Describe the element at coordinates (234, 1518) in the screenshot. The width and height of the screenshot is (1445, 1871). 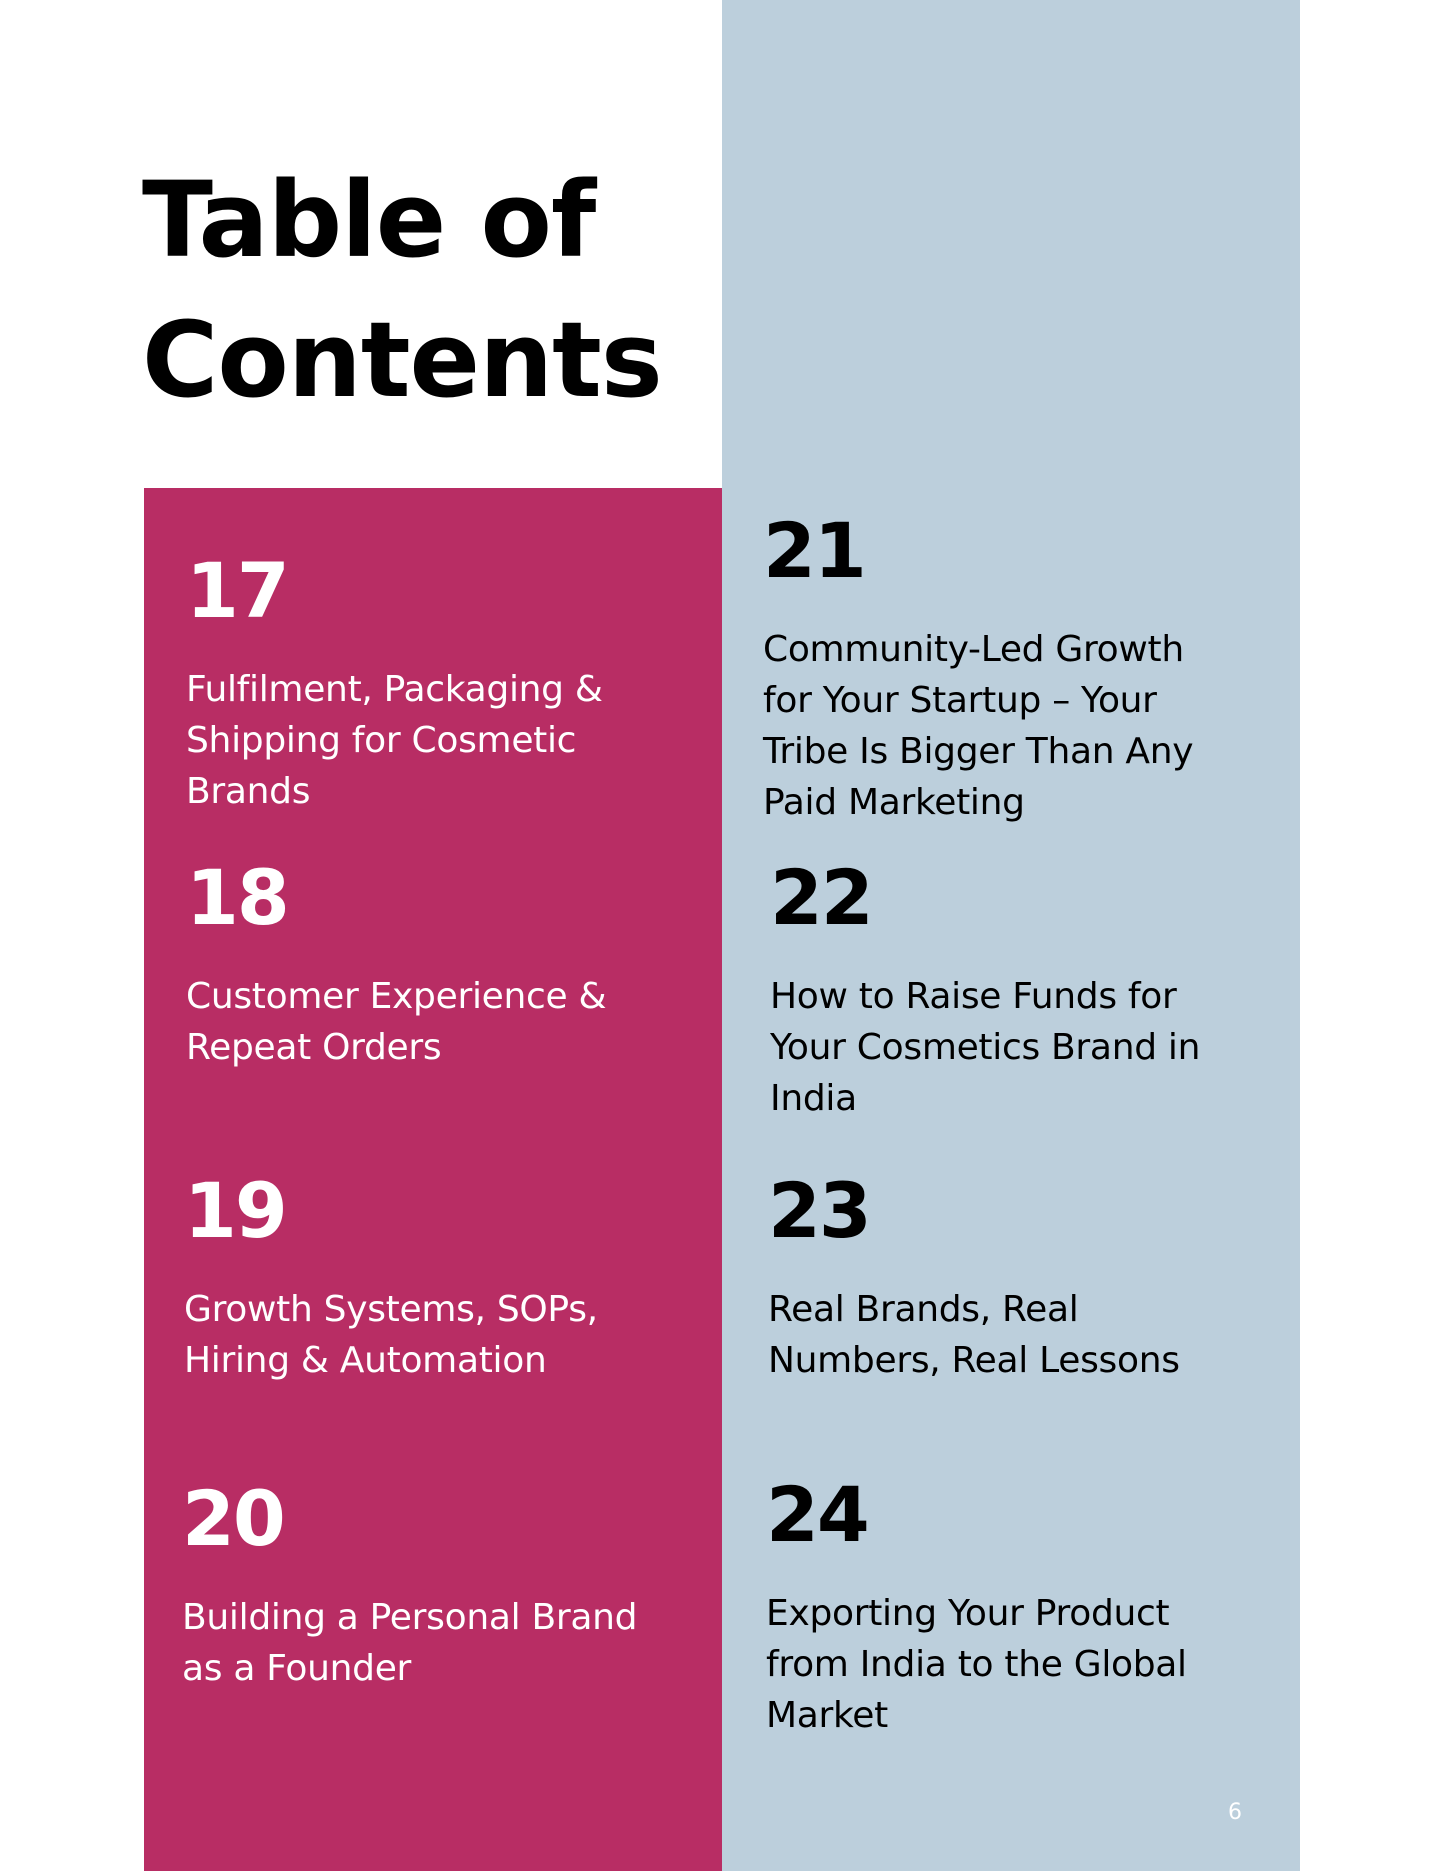
I see `toc-entry-number: 20` at that location.